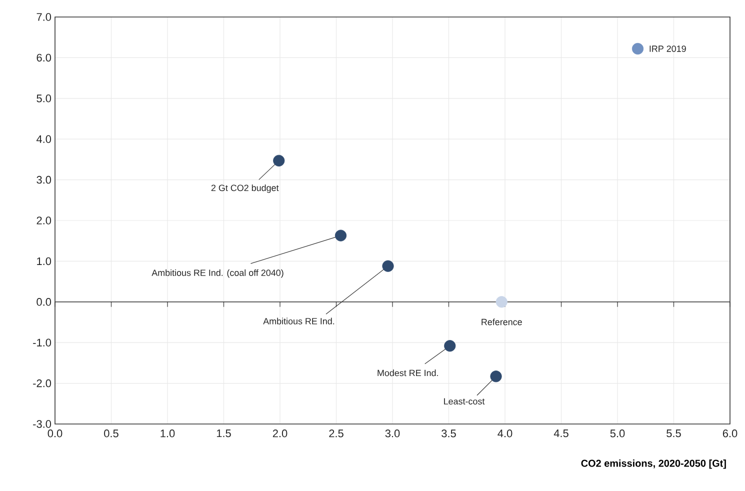  Describe the element at coordinates (111, 434) in the screenshot. I see `x-tick-label: 0.5` at that location.